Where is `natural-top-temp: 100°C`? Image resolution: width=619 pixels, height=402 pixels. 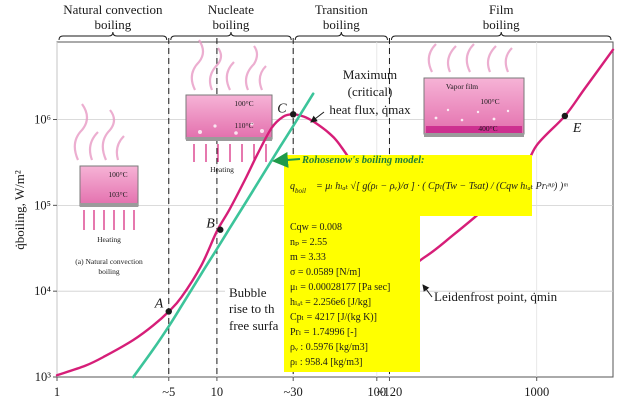
natural-top-temp: 100°C is located at coordinates (117, 174).